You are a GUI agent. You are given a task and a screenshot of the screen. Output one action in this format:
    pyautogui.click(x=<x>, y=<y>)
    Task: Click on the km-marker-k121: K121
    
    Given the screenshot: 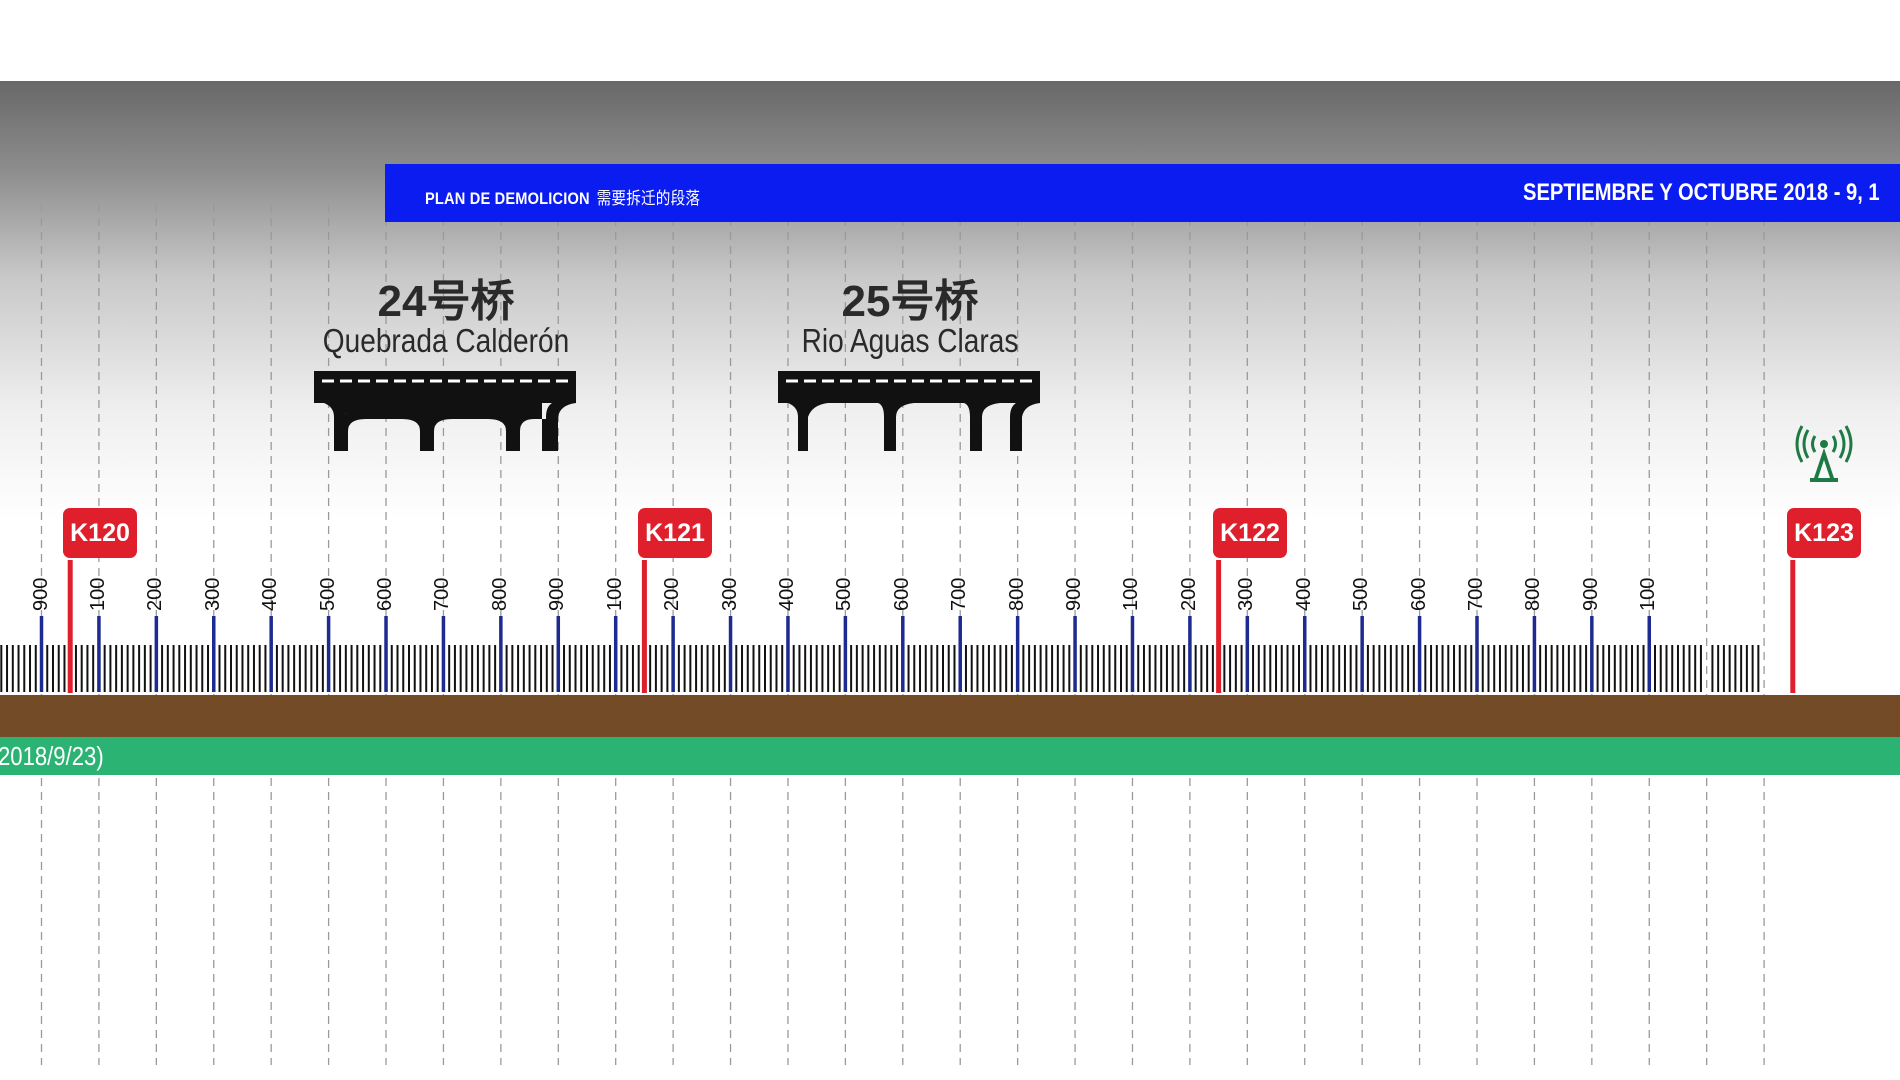 What is the action you would take?
    pyautogui.click(x=675, y=533)
    